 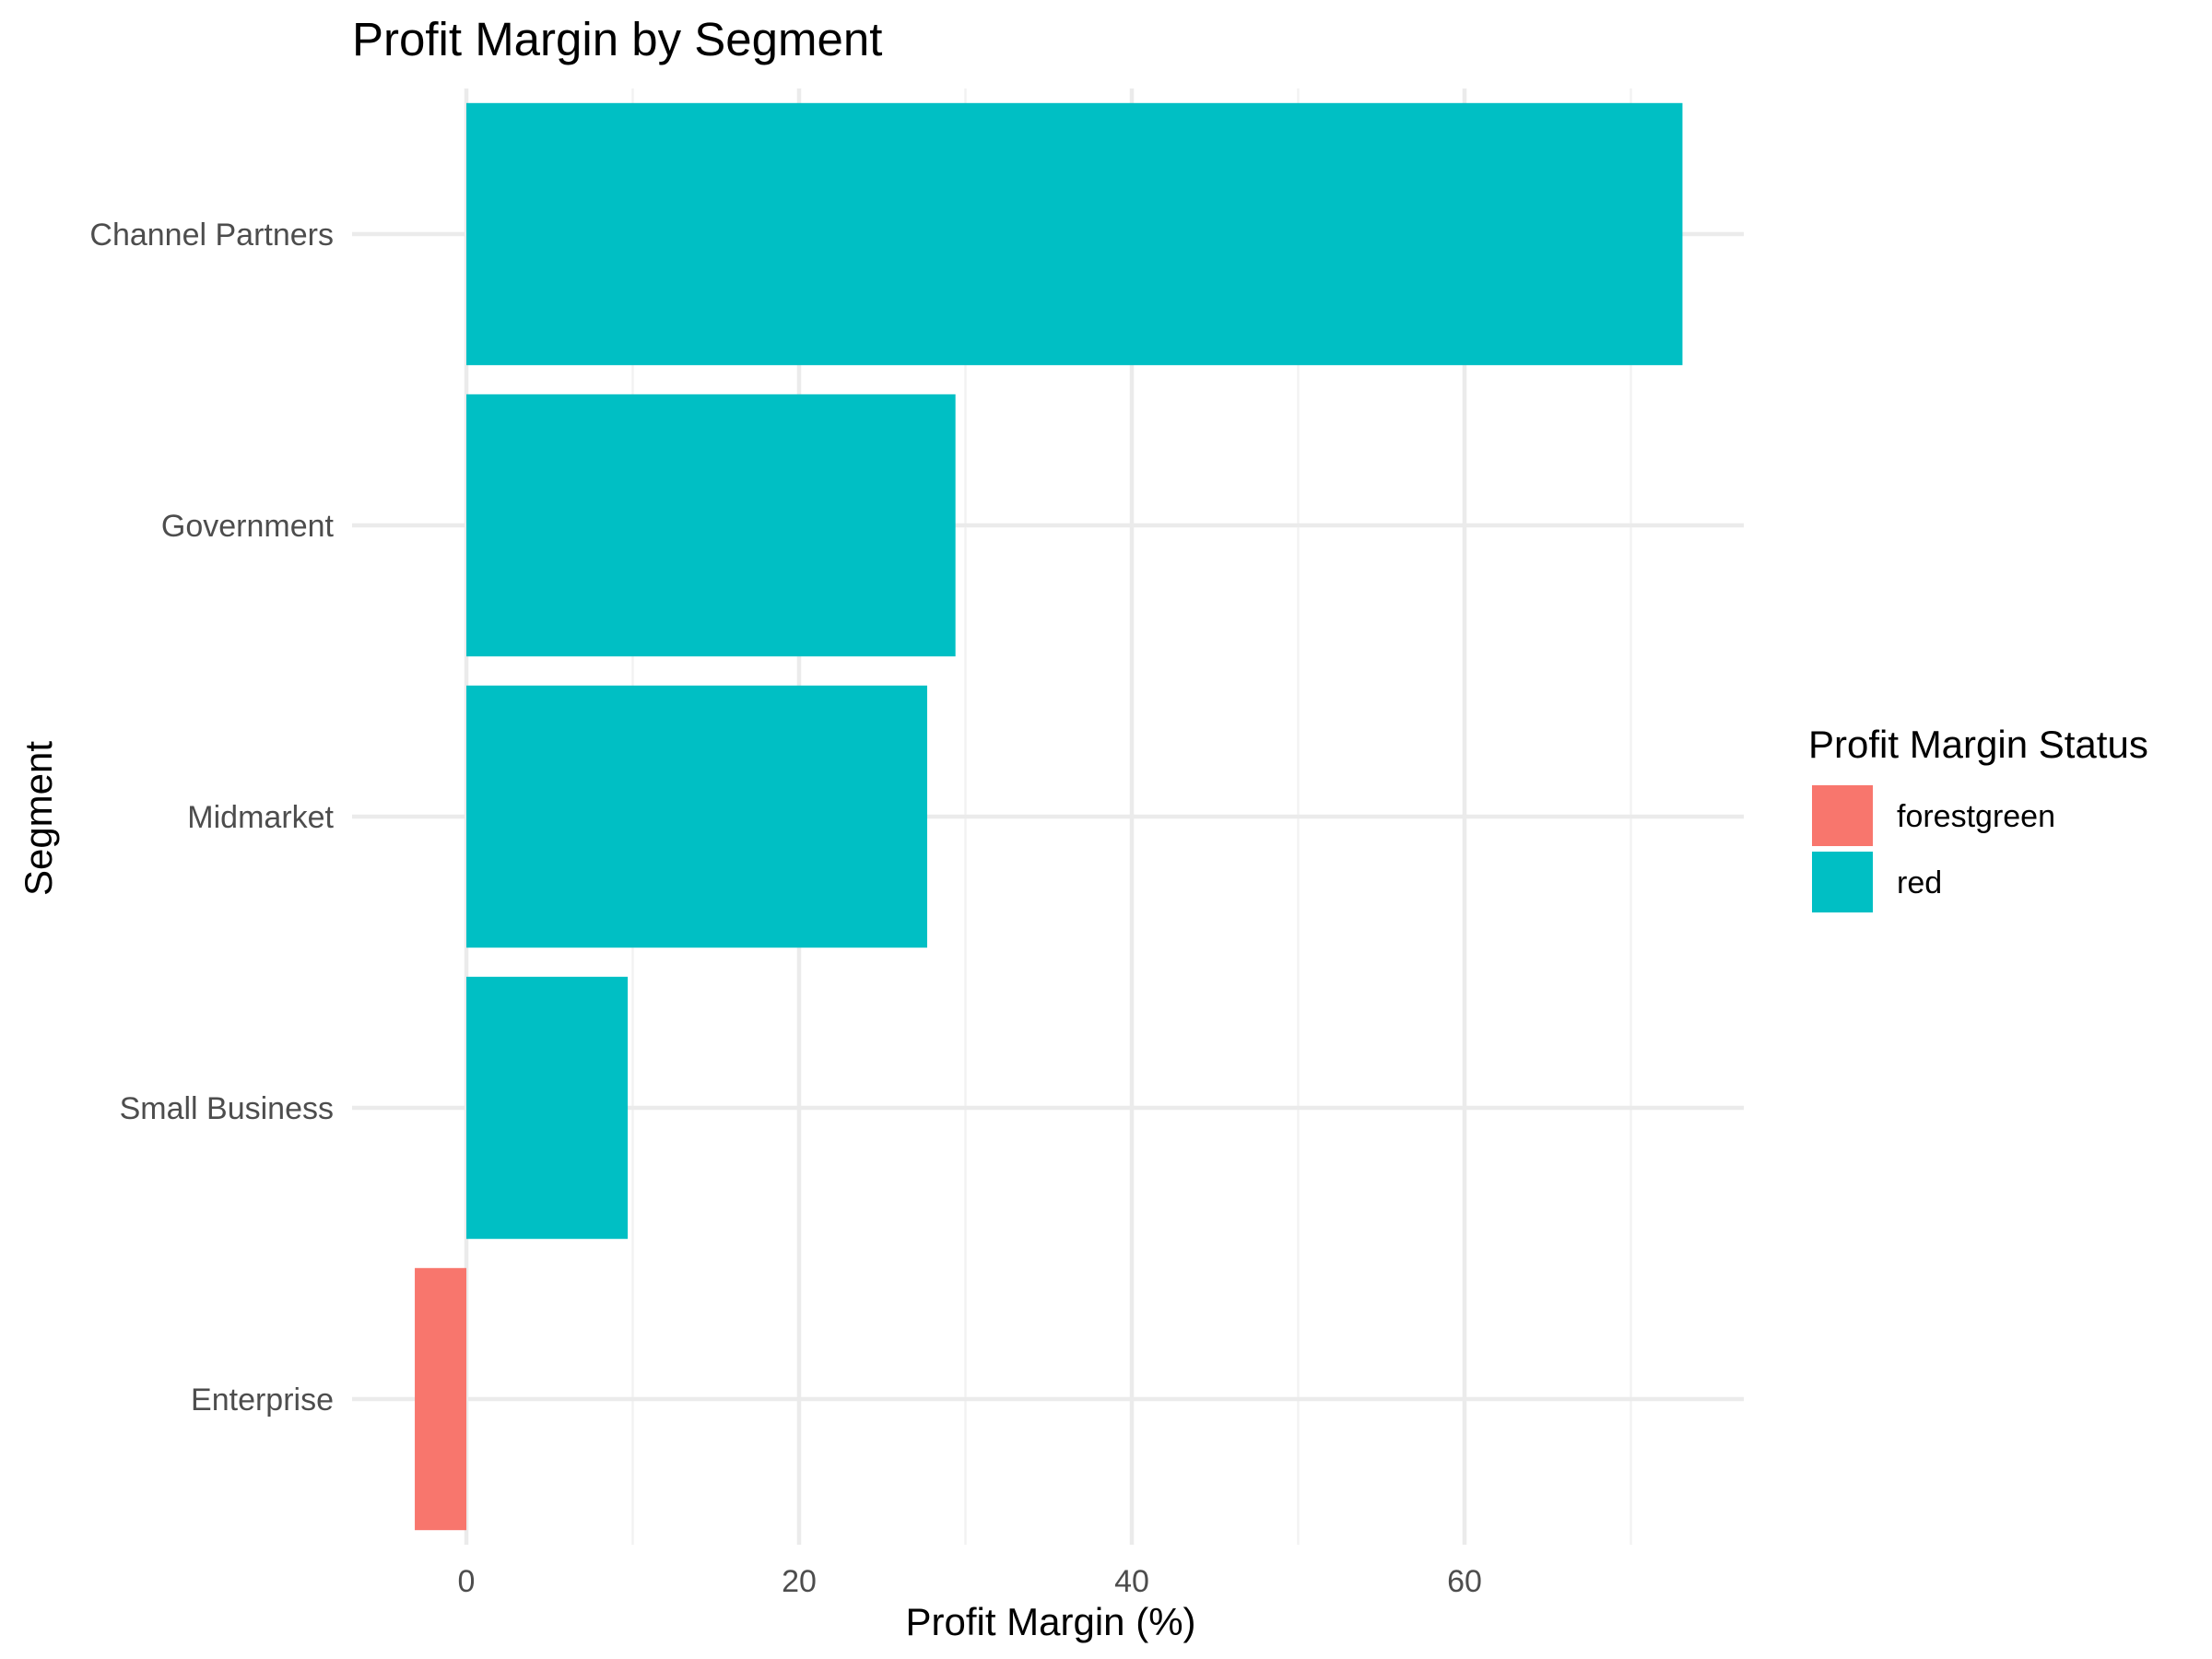 I want to click on bar-small-business, so click(x=547, y=1108).